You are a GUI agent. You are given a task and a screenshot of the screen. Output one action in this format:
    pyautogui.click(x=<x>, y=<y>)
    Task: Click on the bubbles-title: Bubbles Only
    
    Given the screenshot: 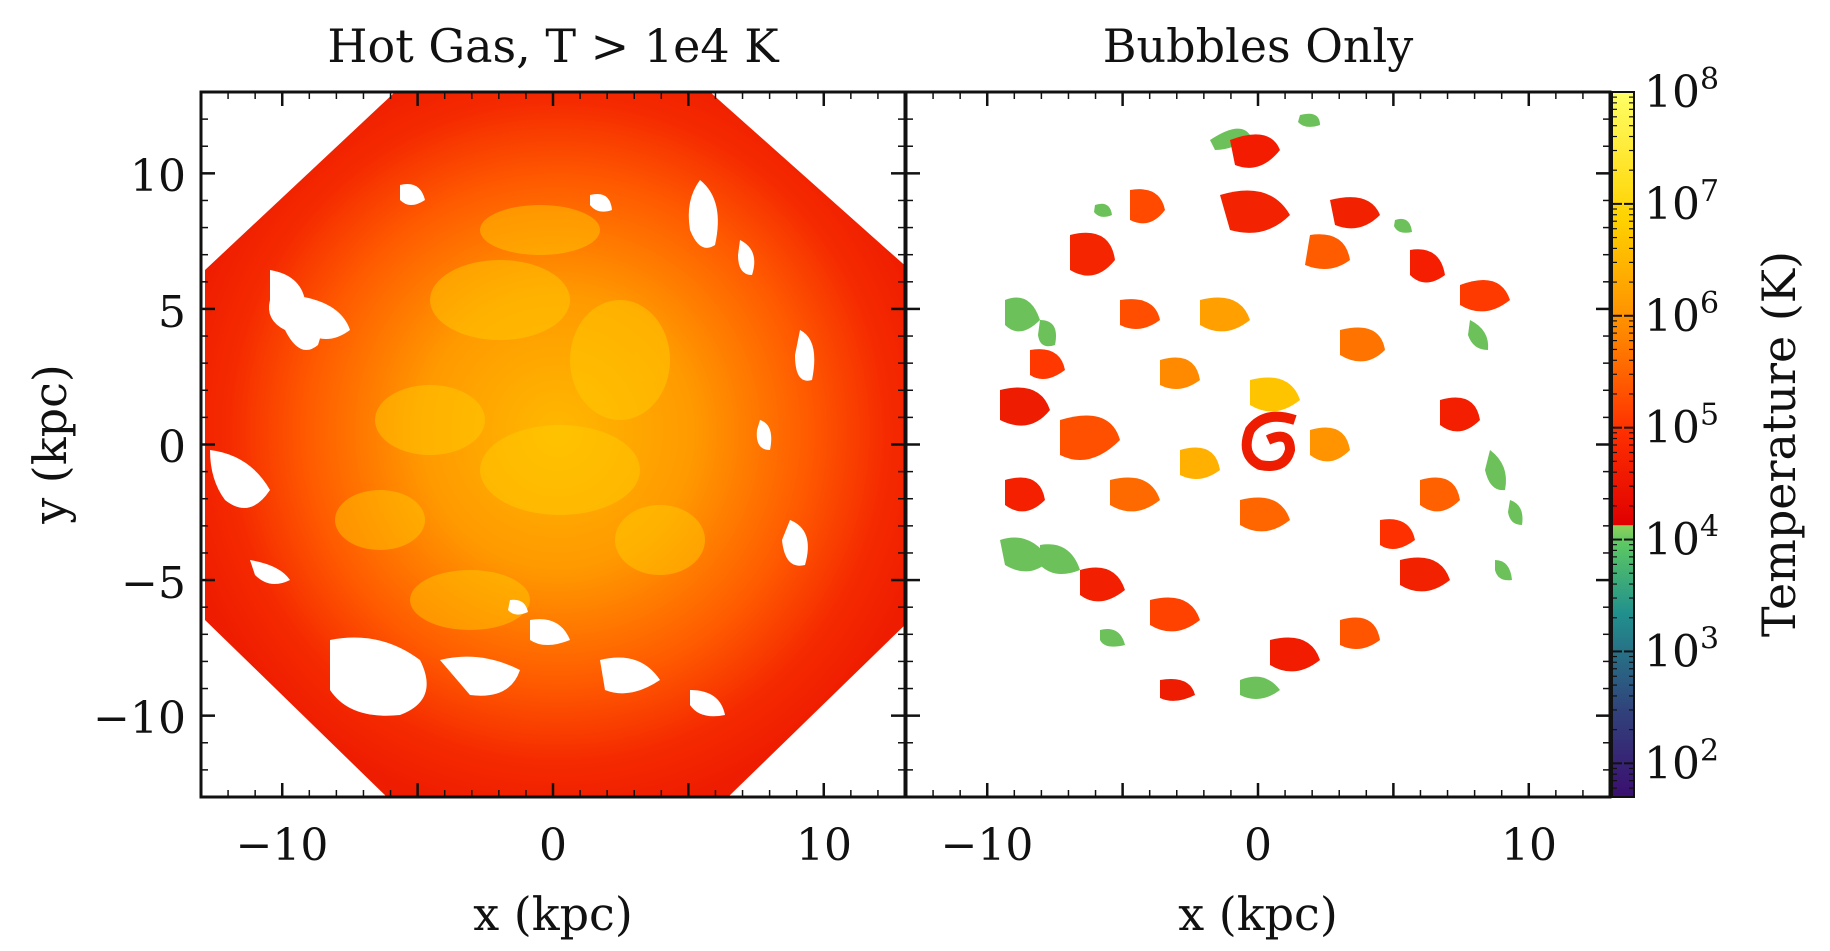 What is the action you would take?
    pyautogui.click(x=1258, y=46)
    